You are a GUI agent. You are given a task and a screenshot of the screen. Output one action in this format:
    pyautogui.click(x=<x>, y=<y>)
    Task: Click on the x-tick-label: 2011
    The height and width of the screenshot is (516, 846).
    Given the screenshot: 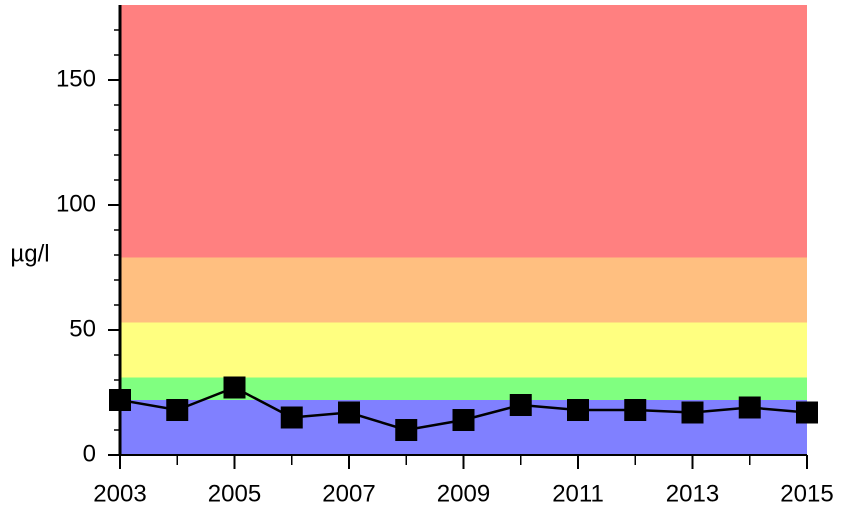 What is the action you would take?
    pyautogui.click(x=578, y=493)
    